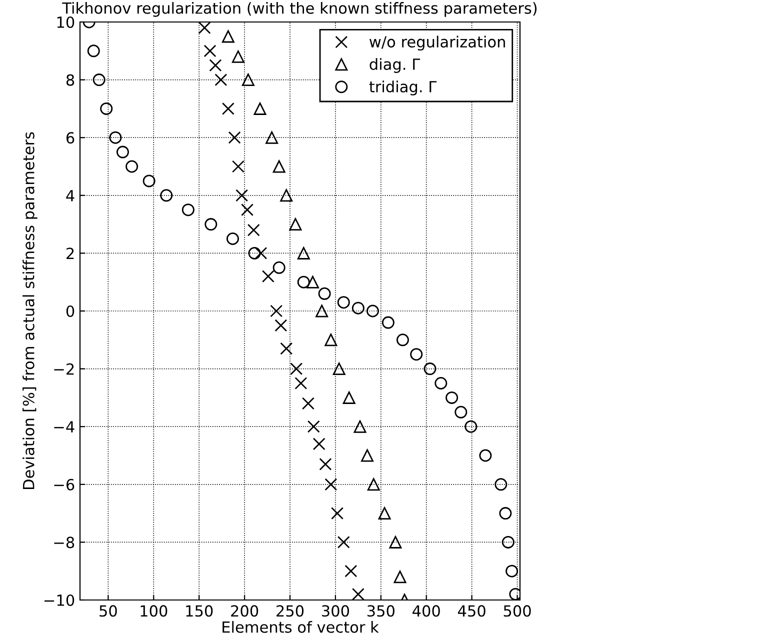 The width and height of the screenshot is (765, 641). I want to click on x-tick-label: 300, so click(336, 611).